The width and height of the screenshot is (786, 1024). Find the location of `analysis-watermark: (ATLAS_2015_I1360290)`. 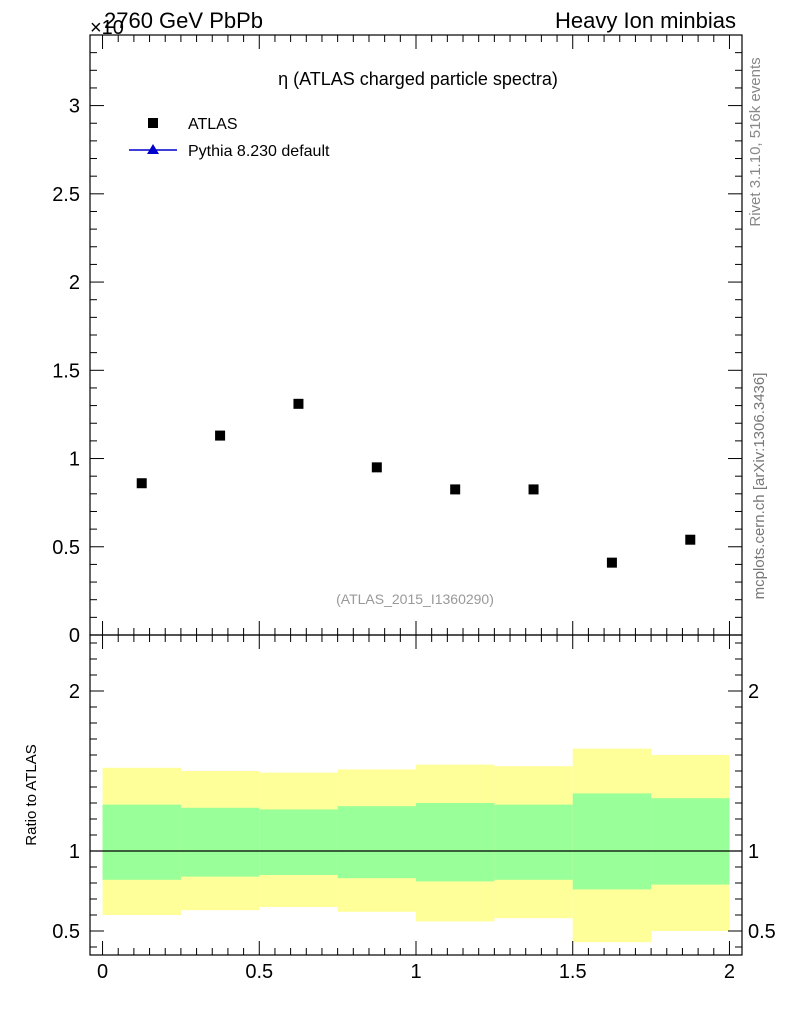

analysis-watermark: (ATLAS_2015_I1360290) is located at coordinates (415, 599).